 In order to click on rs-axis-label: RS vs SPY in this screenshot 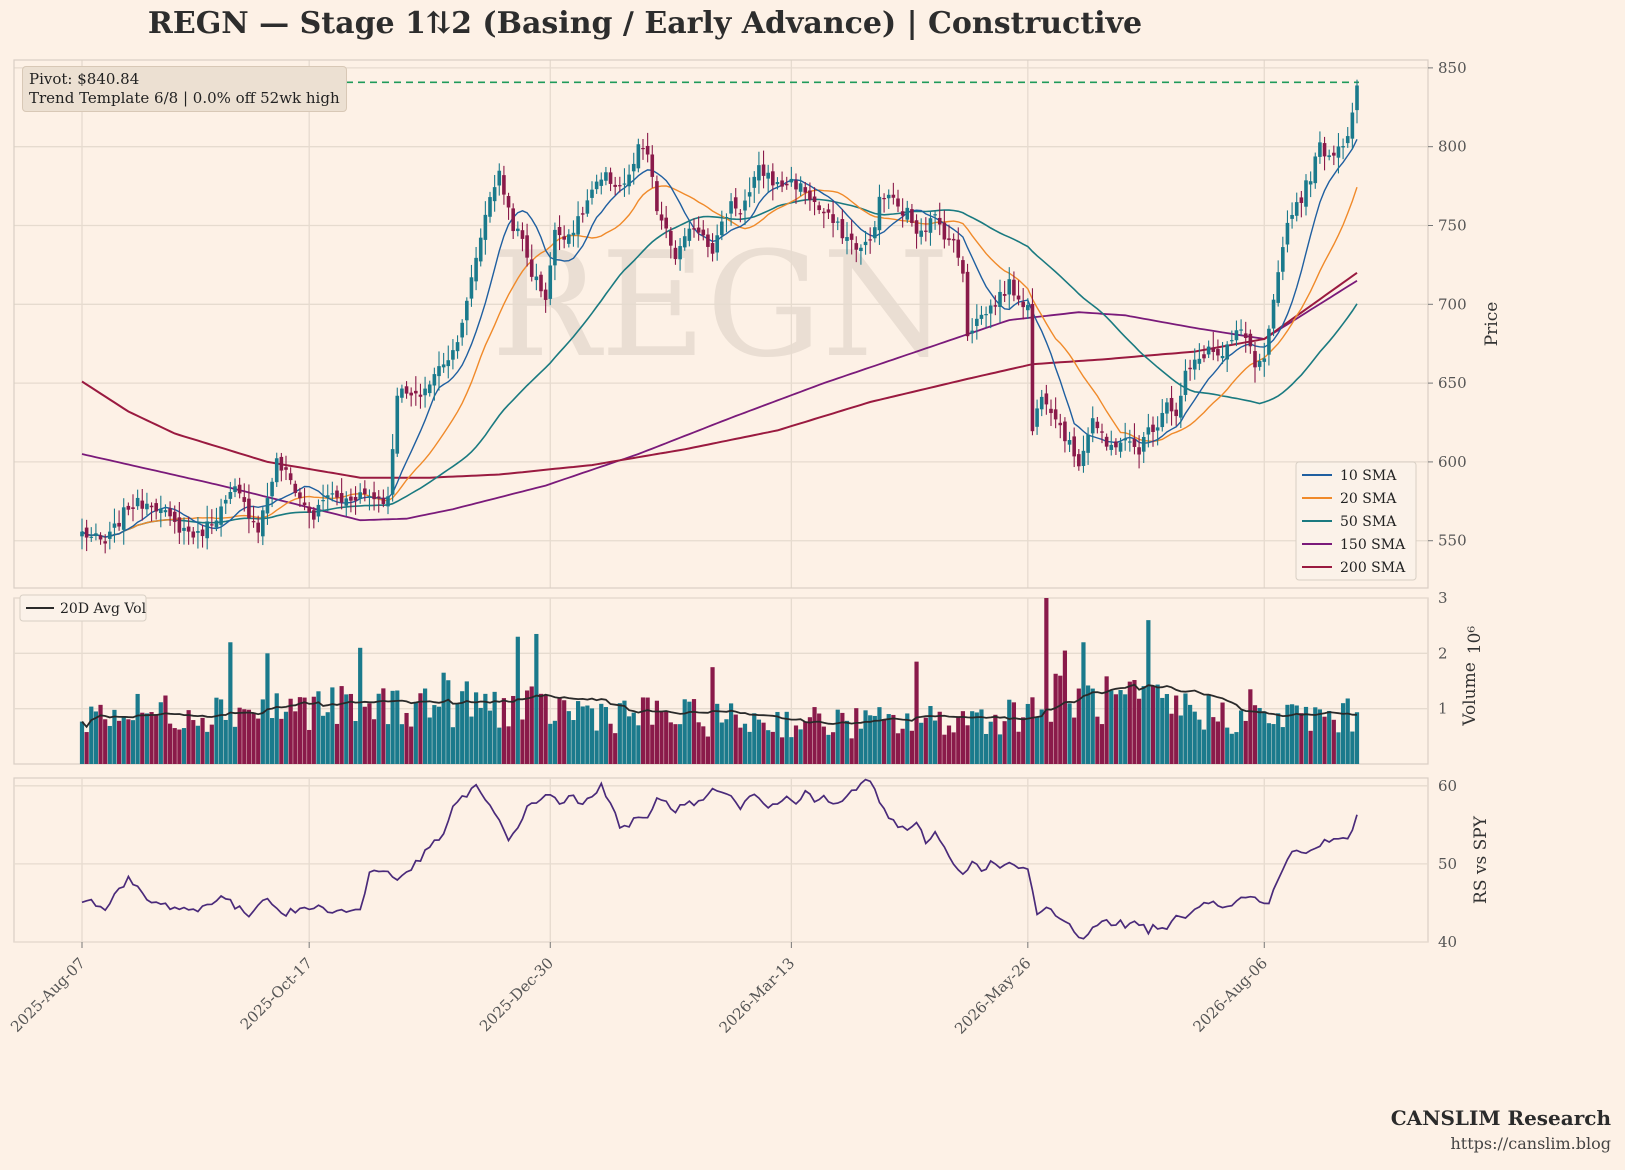, I will do `click(1481, 859)`.